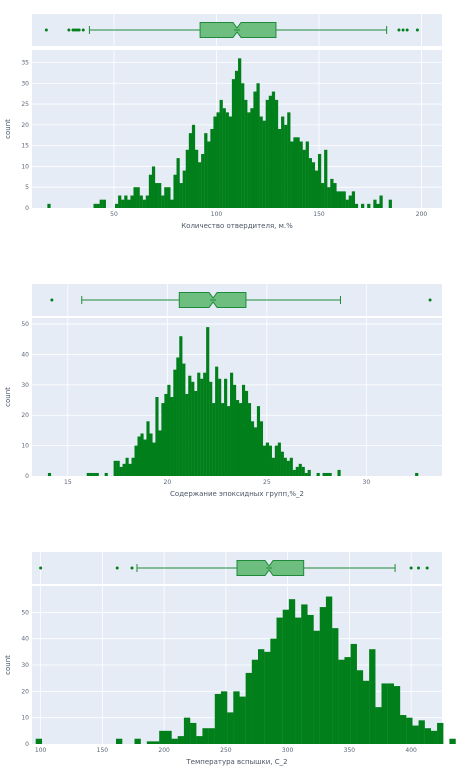 This screenshot has height=774, width=461. What do you see at coordinates (25, 62) in the screenshot?
I see `y-tick-label: 35` at bounding box center [25, 62].